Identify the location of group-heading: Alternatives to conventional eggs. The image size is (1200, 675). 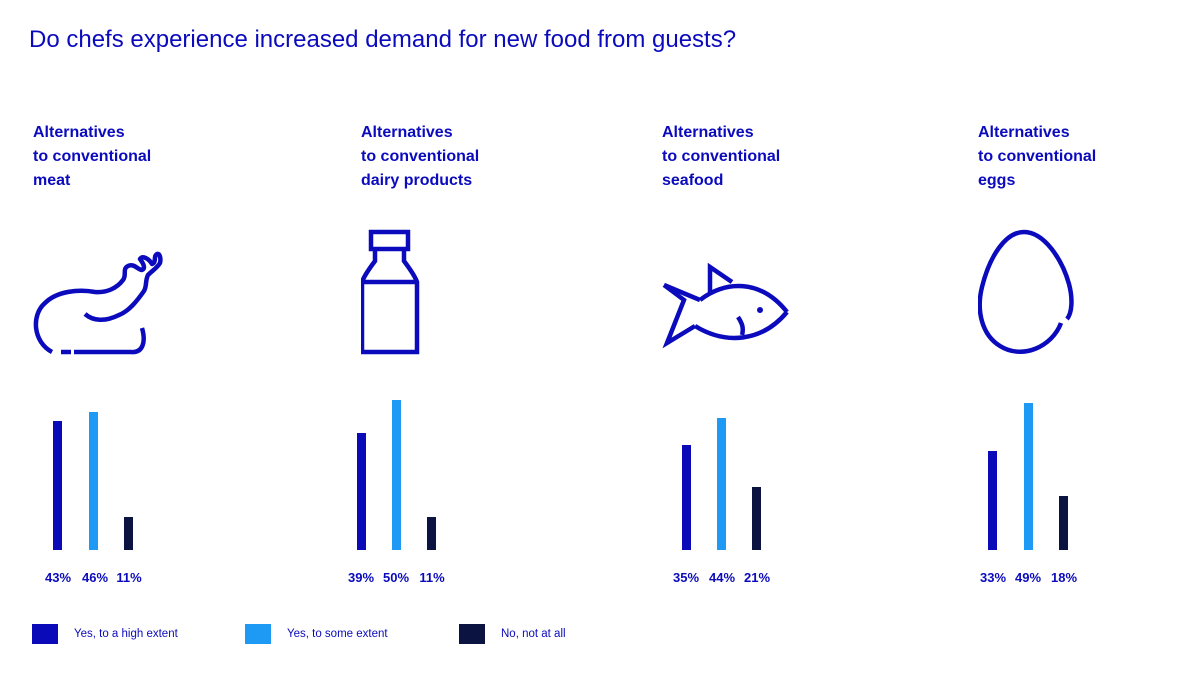
(1078, 157).